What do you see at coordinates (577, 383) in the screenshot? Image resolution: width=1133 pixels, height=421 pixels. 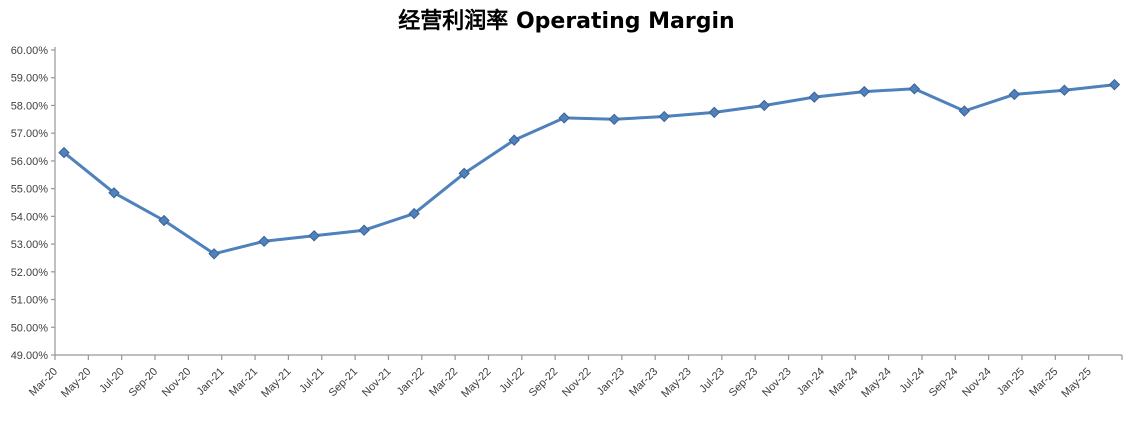 I see `x-axis-tick-label: Nov-22` at bounding box center [577, 383].